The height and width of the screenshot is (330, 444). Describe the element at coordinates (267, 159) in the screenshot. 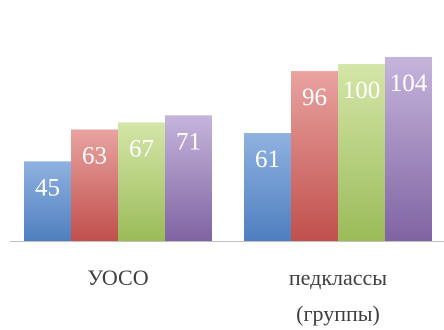

I see `data-label-series1-cat2: 61` at that location.